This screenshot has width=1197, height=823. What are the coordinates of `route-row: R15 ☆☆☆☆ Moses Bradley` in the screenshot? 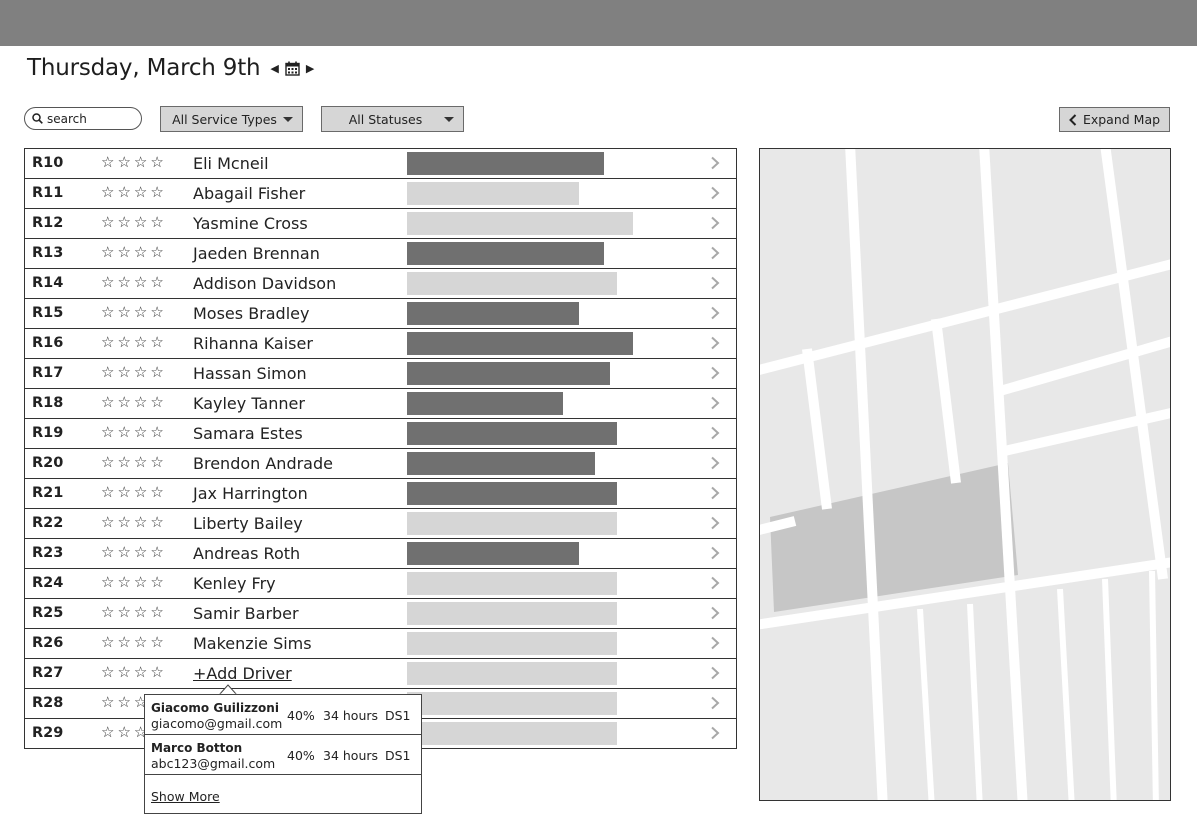 It's located at (380, 314).